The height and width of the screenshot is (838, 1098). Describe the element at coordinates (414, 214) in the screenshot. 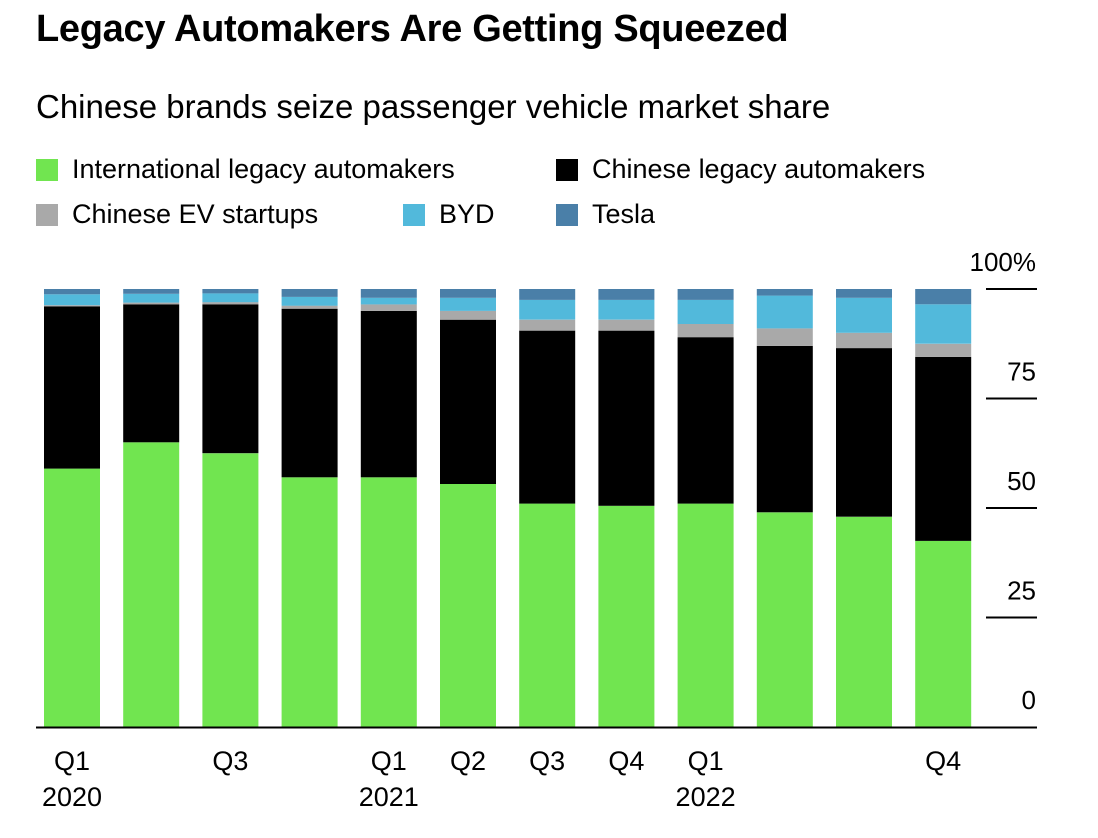

I see `legend-swatch-byd` at that location.